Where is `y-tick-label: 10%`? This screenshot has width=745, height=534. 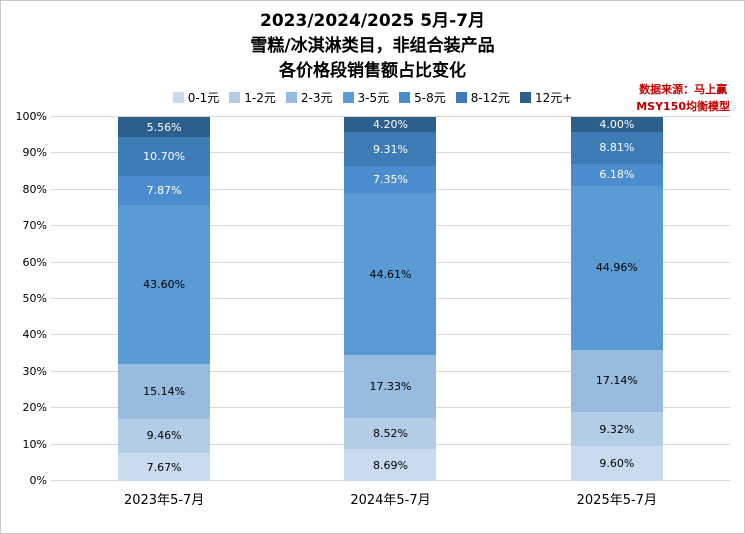 y-tick-label: 10% is located at coordinates (34, 444).